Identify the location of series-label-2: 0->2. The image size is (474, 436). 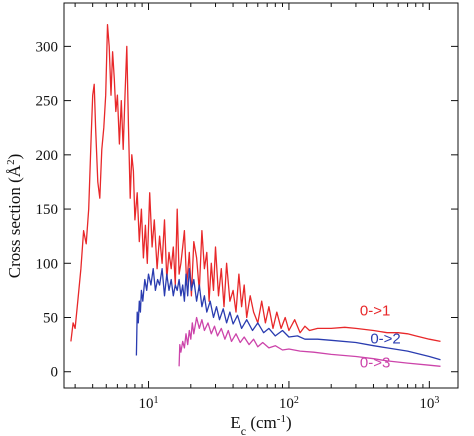
(385, 339).